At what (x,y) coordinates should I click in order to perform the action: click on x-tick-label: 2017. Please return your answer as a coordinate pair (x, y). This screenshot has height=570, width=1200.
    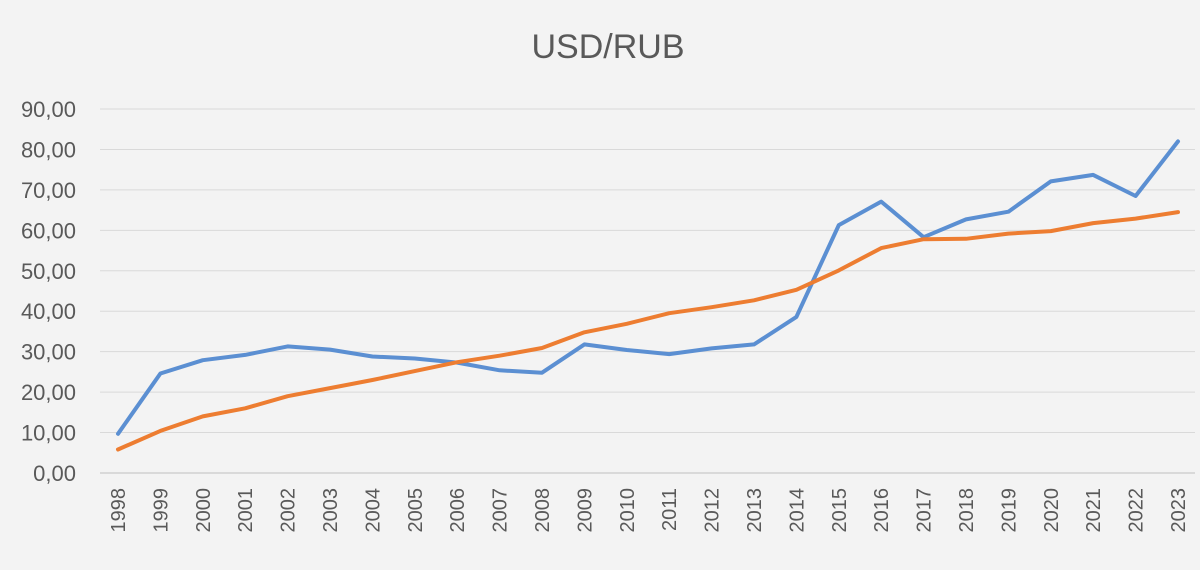
    Looking at the image, I should click on (925, 510).